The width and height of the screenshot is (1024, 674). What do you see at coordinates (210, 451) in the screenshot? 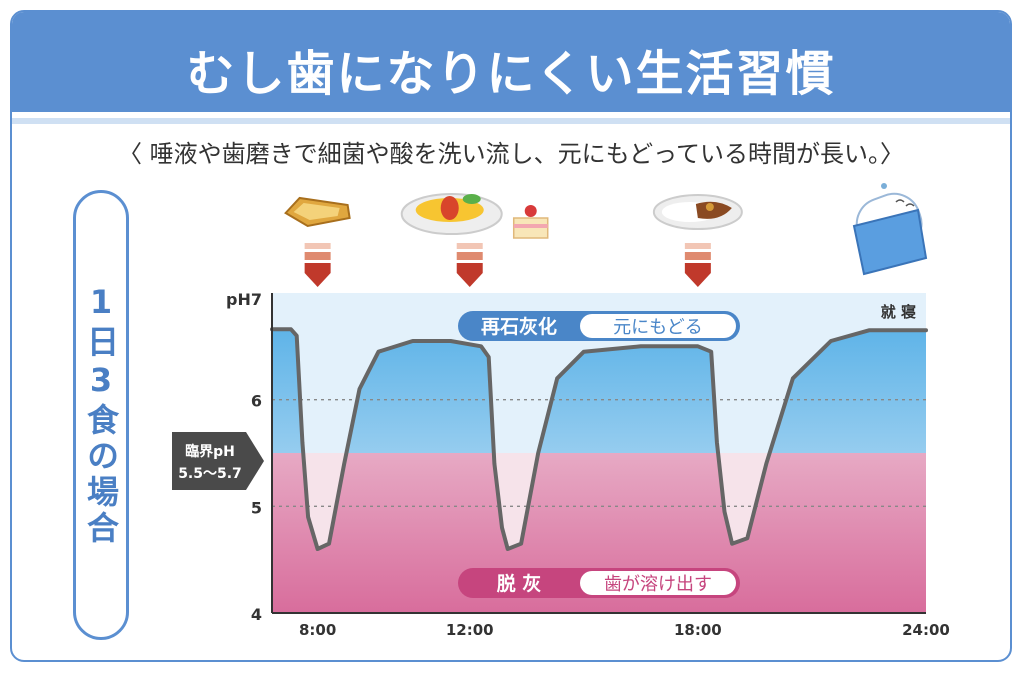
I see `critical-ph-label: 臨界pH` at bounding box center [210, 451].